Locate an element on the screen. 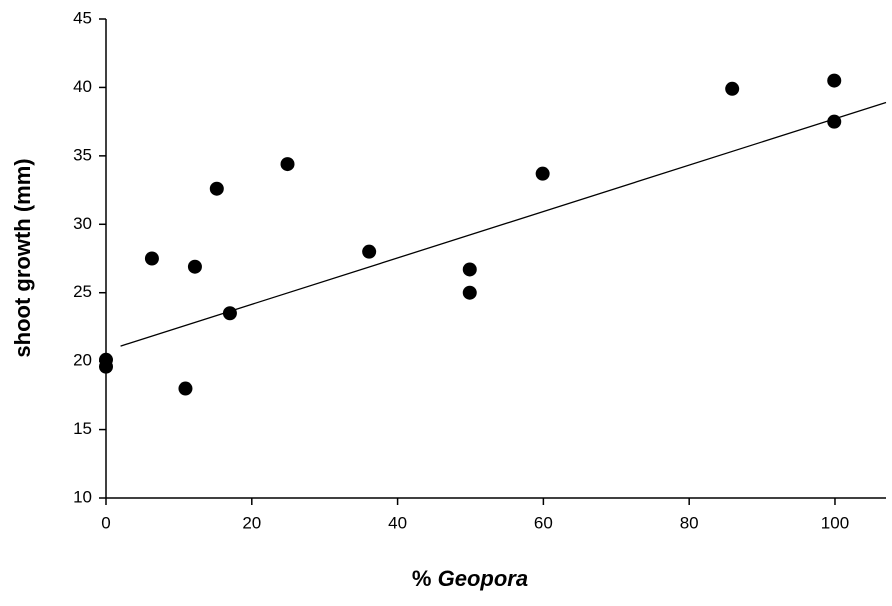 This screenshot has width=892, height=606. x-tick-label: 0 is located at coordinates (105, 522).